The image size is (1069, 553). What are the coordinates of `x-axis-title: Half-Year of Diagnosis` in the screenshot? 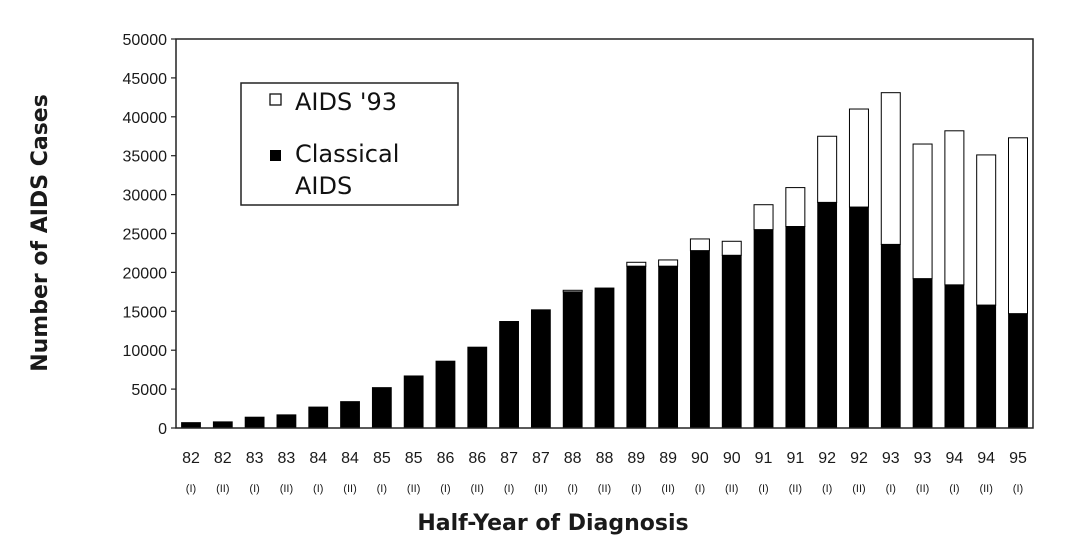 It's located at (552, 523).